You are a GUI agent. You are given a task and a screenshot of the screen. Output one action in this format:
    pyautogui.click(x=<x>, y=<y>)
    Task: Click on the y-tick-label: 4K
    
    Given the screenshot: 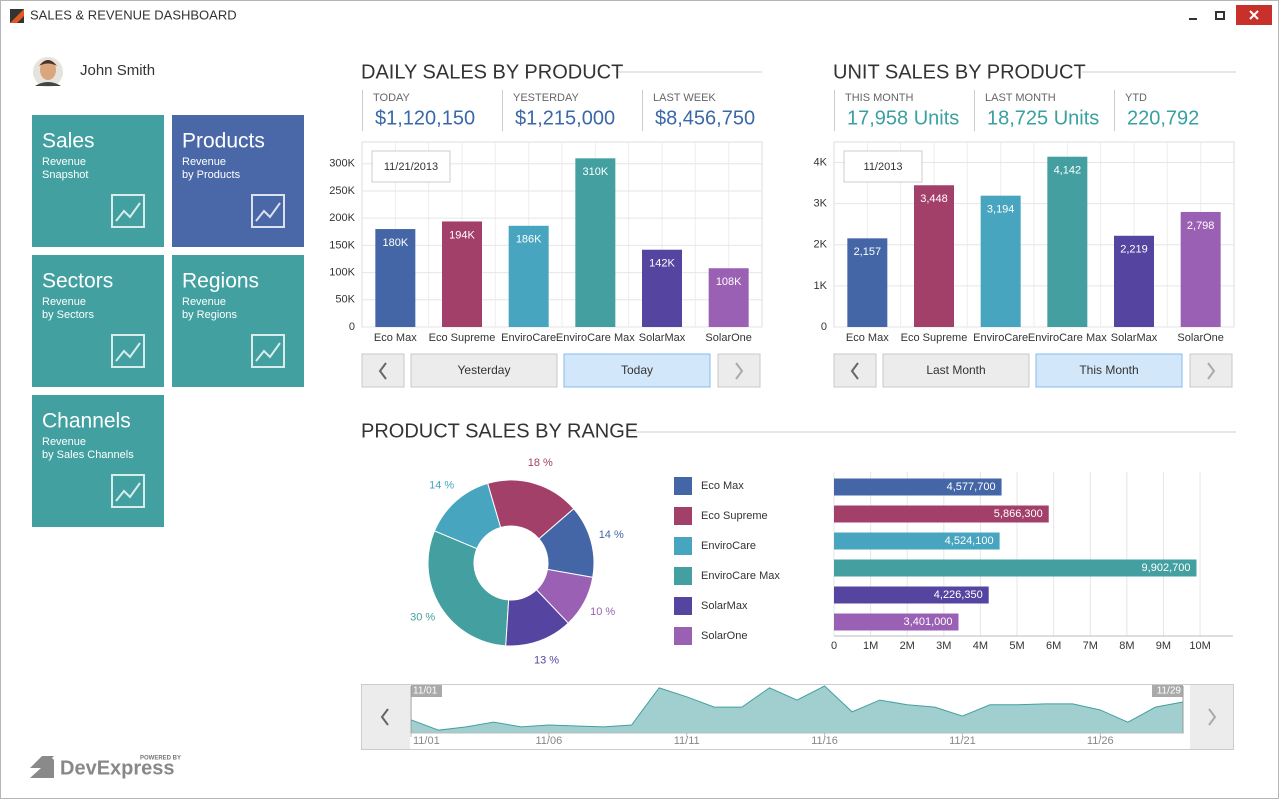 What is the action you would take?
    pyautogui.click(x=821, y=162)
    